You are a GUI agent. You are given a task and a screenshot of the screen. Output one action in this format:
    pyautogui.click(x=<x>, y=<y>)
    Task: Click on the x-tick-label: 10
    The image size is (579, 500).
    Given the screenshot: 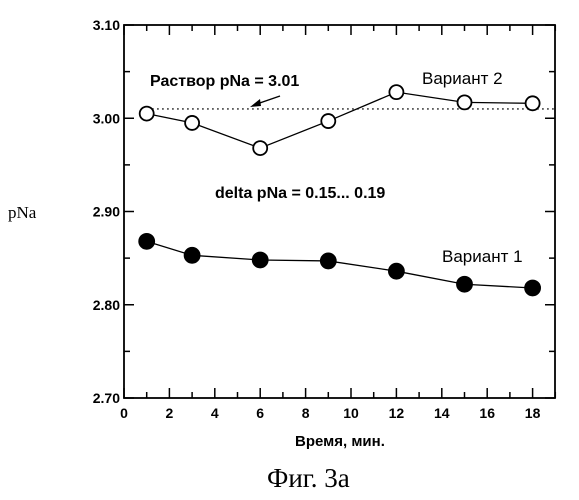 What is the action you would take?
    pyautogui.click(x=351, y=413)
    